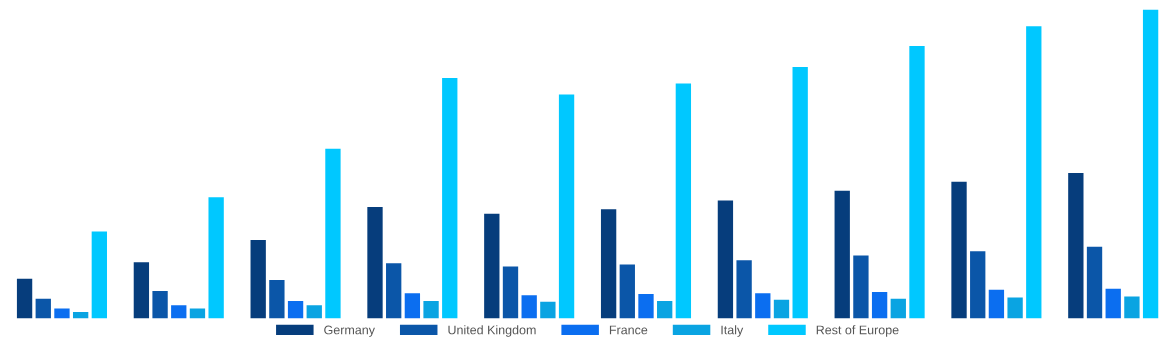 This screenshot has height=350, width=1174. What do you see at coordinates (732, 331) in the screenshot?
I see `legend-label: Italy` at bounding box center [732, 331].